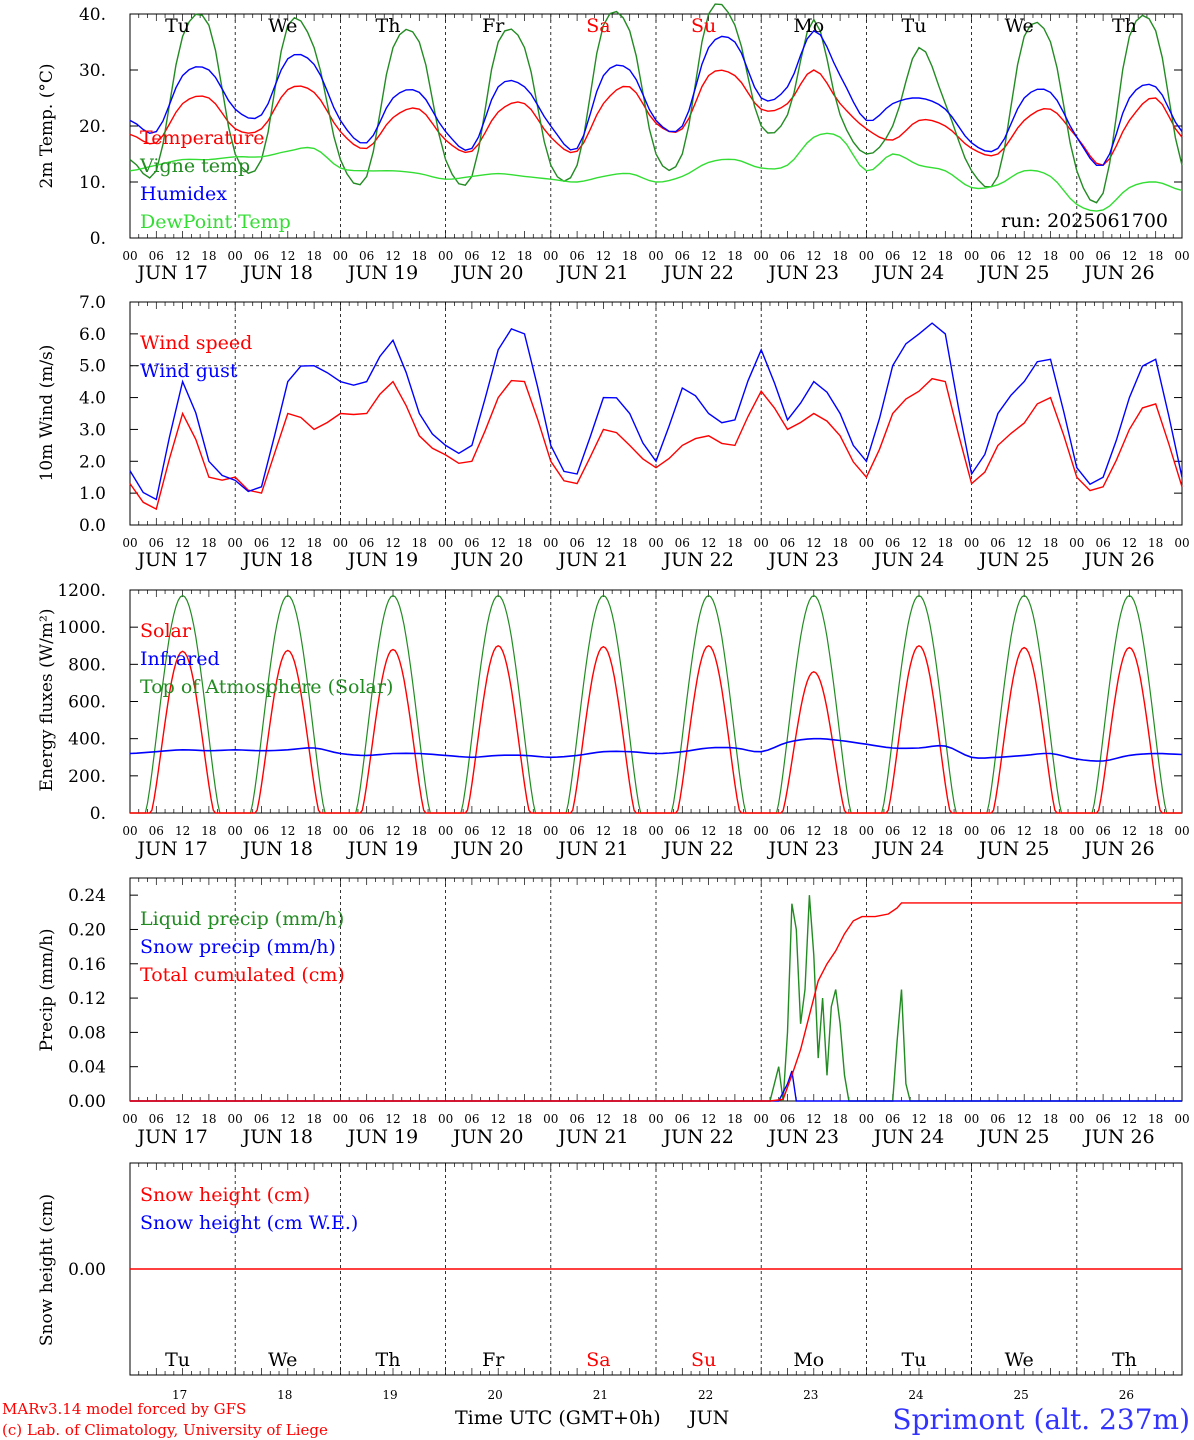 This screenshot has height=1440, width=1194. I want to click on weekday-label: Su, so click(703, 26).